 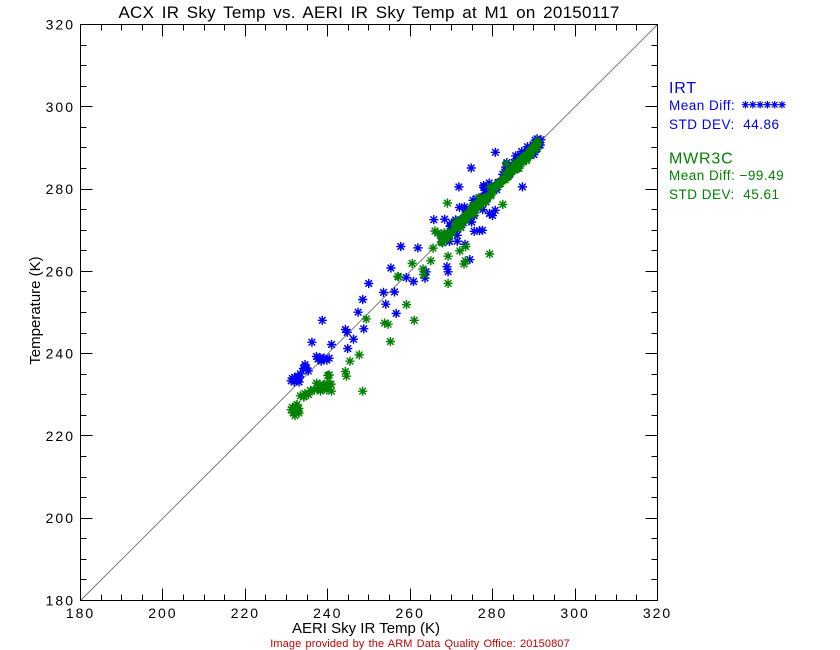 I want to click on svg-text: AERI Sky IR Temp (K), so click(x=366, y=628).